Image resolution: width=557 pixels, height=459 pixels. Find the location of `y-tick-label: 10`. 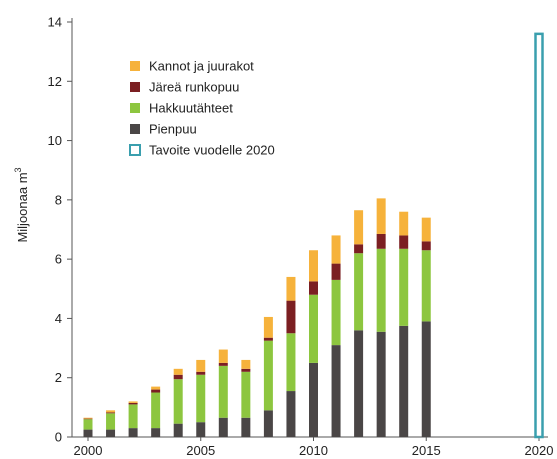

y-tick-label: 10 is located at coordinates (55, 140).